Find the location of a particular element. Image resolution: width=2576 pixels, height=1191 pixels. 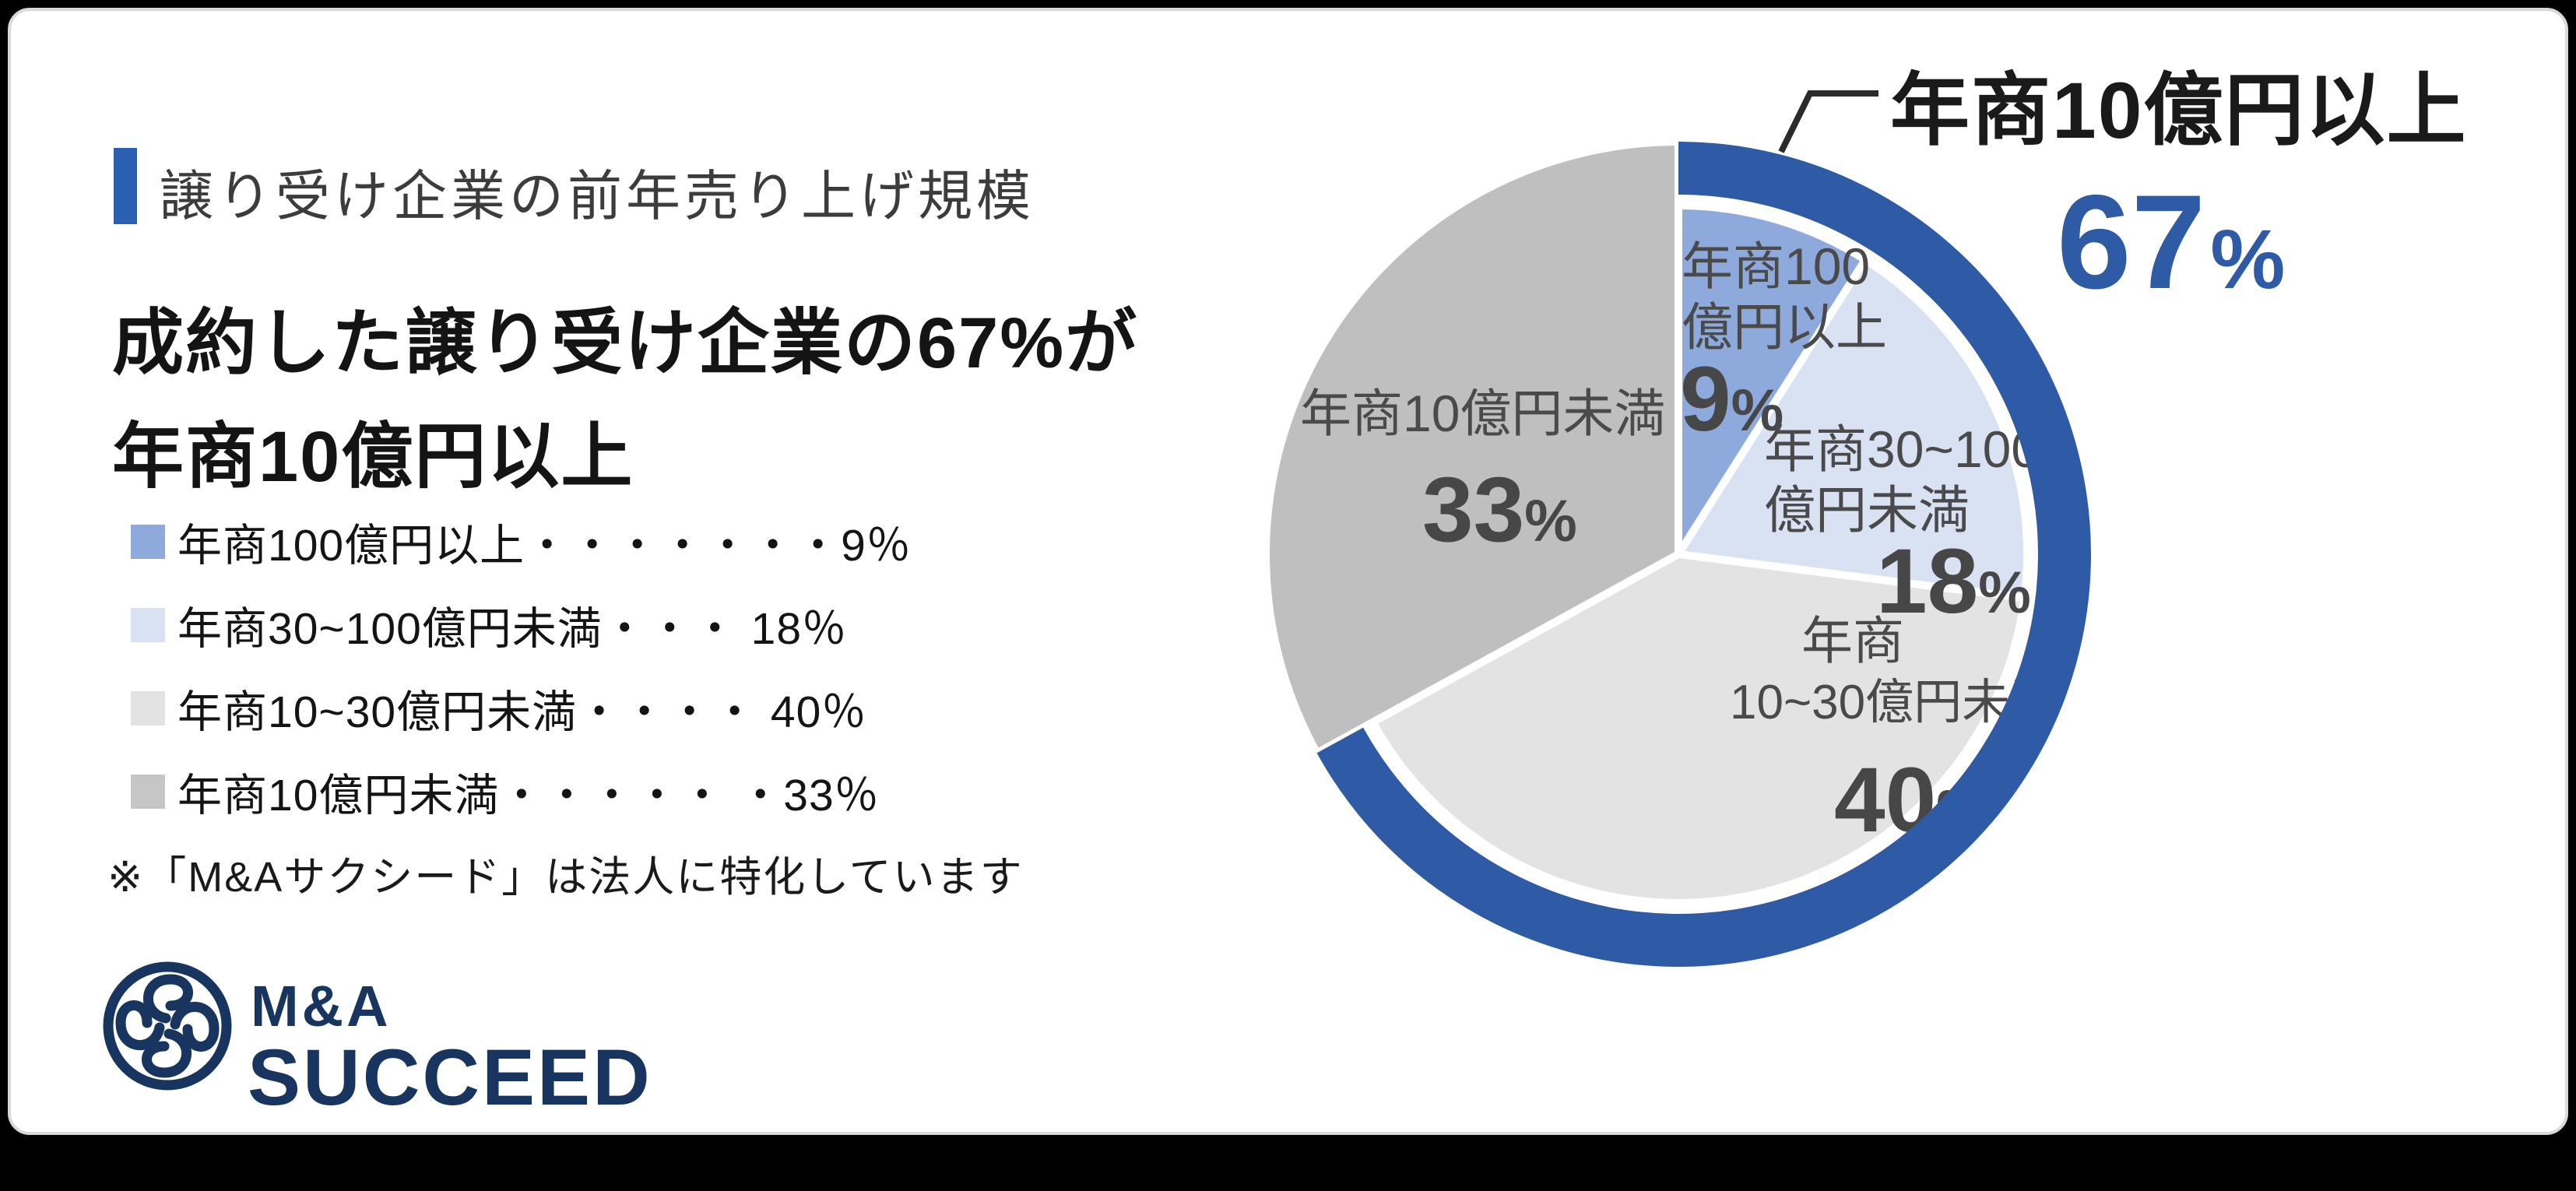

legend-item-under-10: 年商10億円未満・・・・・ ・33％ is located at coordinates (506, 792).